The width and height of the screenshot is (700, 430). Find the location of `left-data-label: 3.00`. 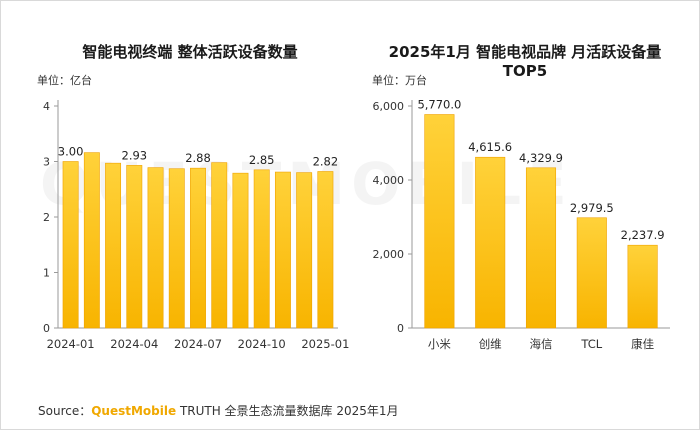

left-data-label: 3.00 is located at coordinates (71, 152).